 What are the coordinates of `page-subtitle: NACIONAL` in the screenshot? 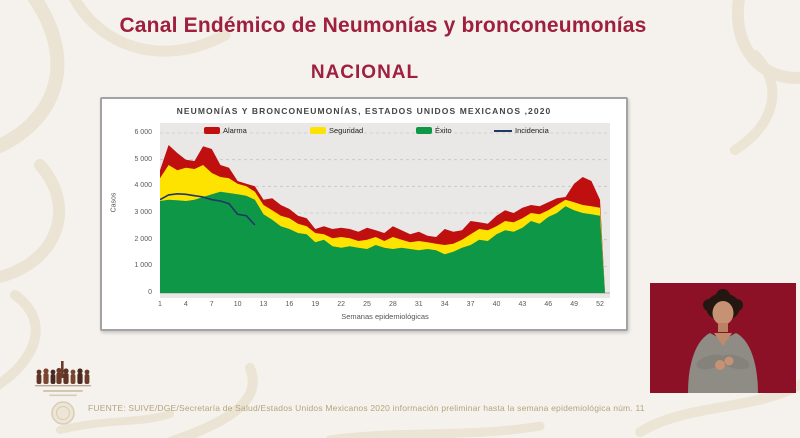 It's located at (365, 72).